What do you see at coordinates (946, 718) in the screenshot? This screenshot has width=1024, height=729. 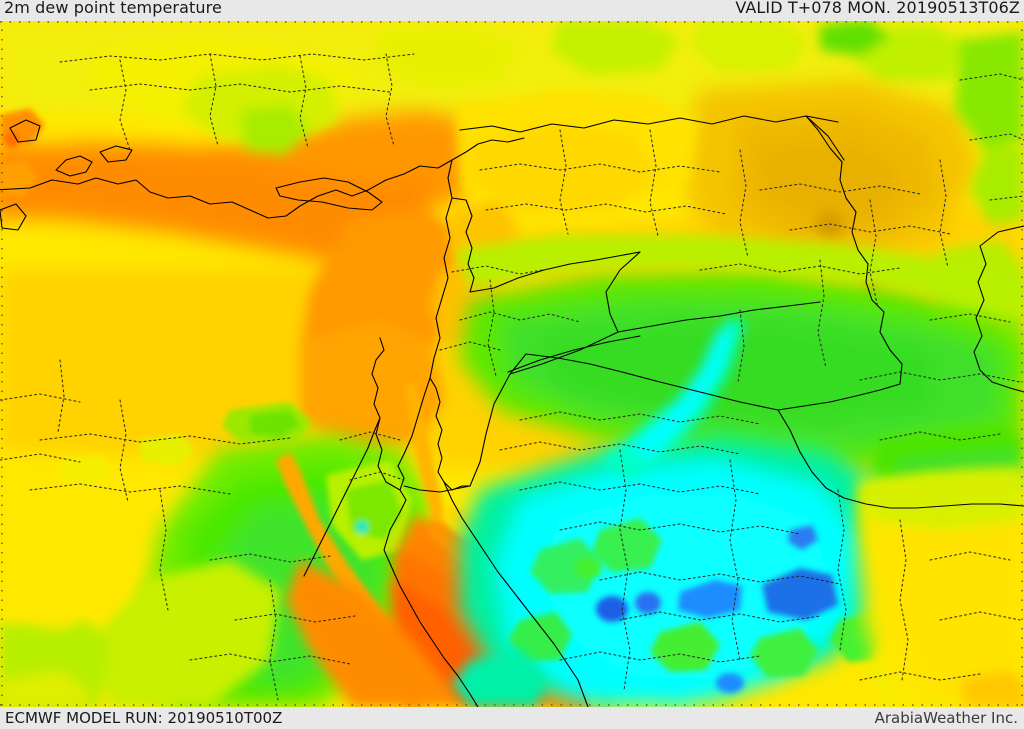 I see `provider-credit: ArabiaWeather Inc.` at bounding box center [946, 718].